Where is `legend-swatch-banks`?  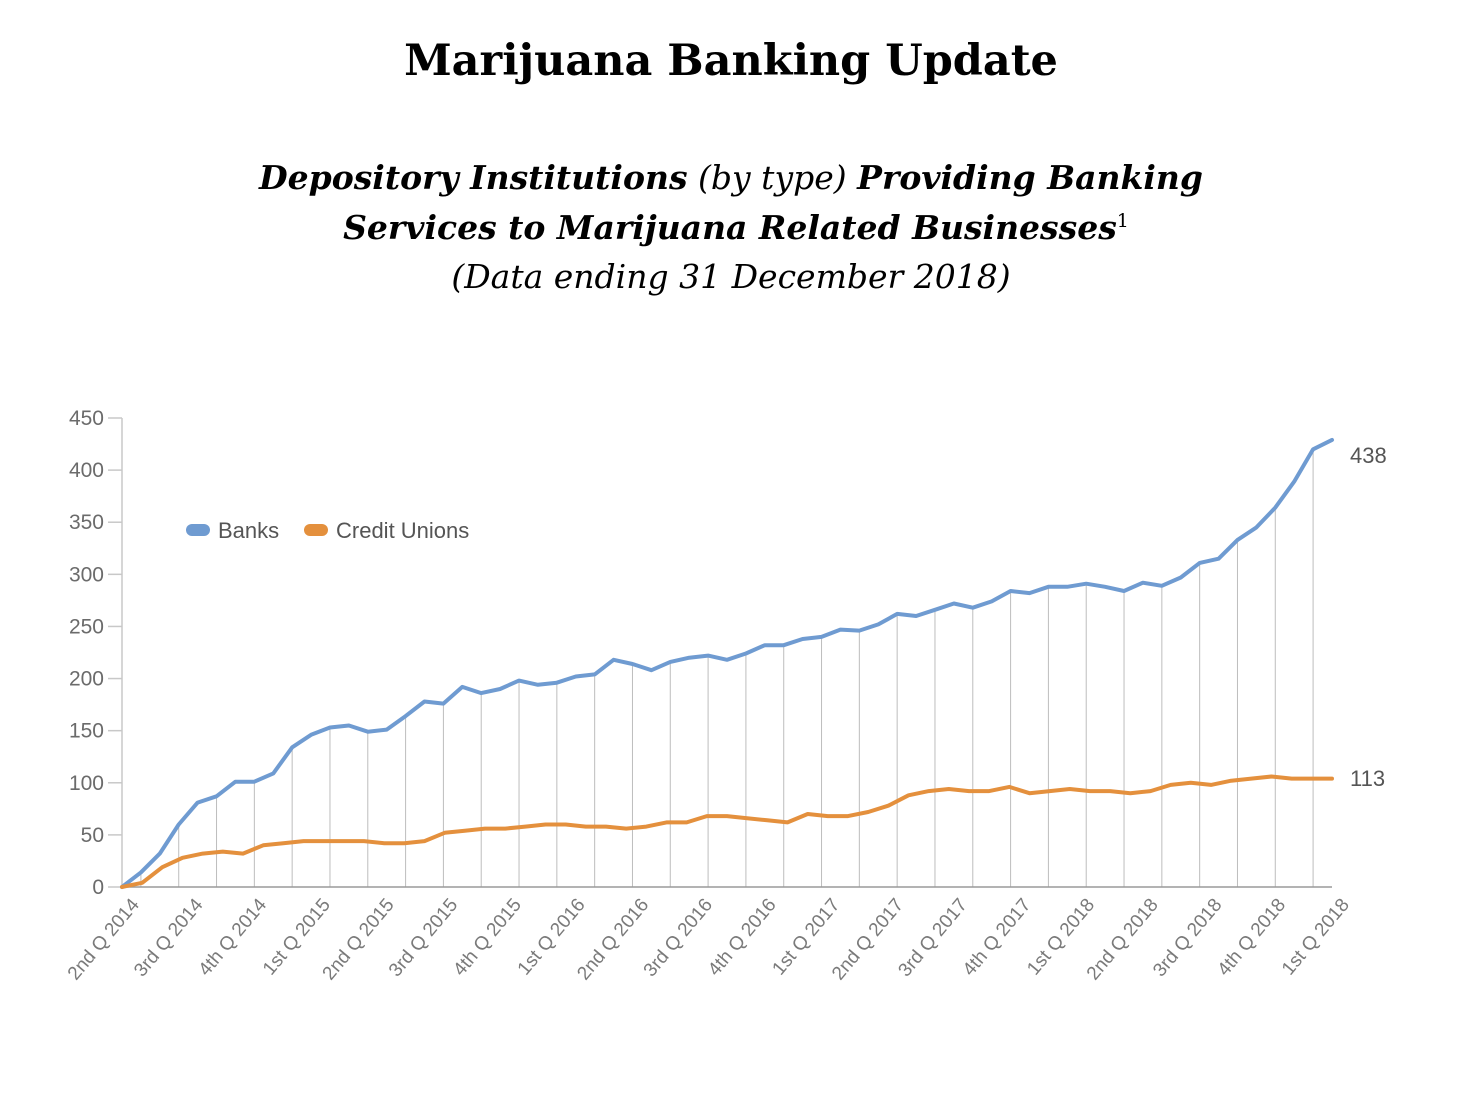
legend-swatch-banks is located at coordinates (198, 530).